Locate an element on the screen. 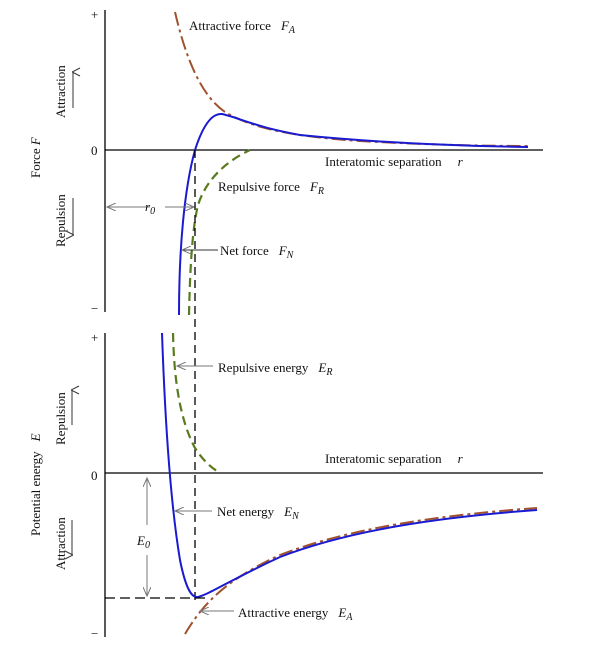  e0-label: E0 is located at coordinates (143, 542).